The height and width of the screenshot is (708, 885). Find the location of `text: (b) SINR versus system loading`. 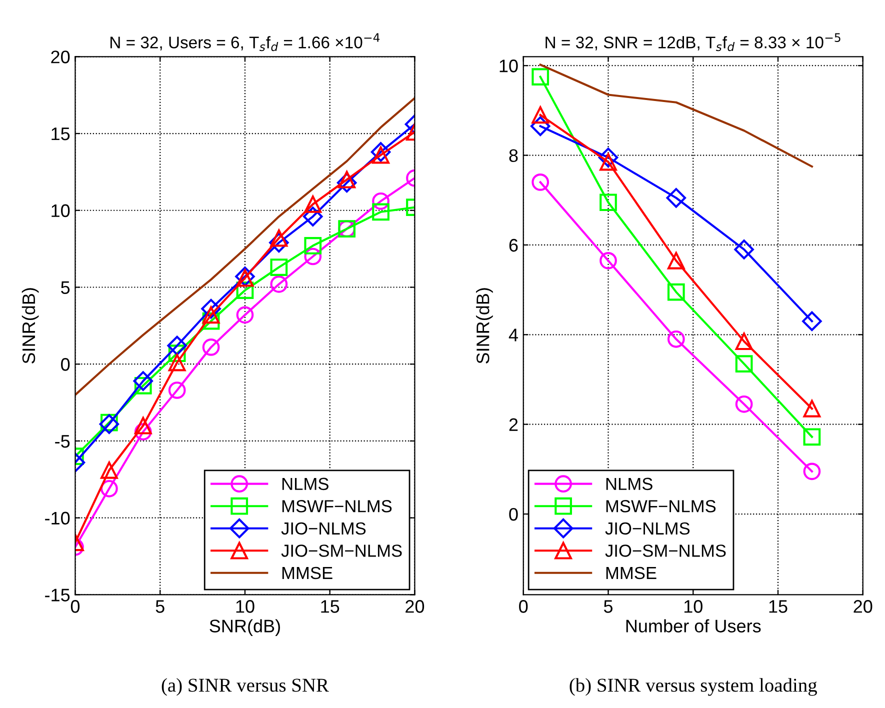

text: (b) SINR versus system loading is located at coordinates (693, 687).